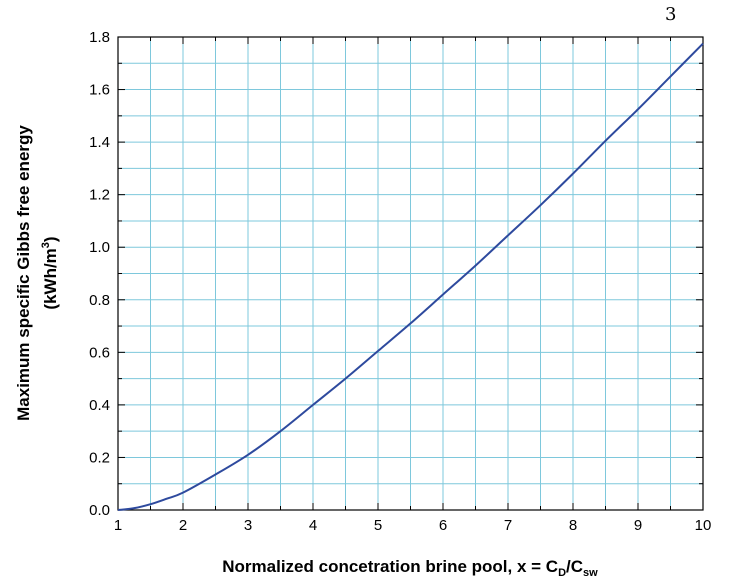 The image size is (739, 588). Describe the element at coordinates (50, 272) in the screenshot. I see `y-axis-title-line2: (kWh/m3)` at that location.